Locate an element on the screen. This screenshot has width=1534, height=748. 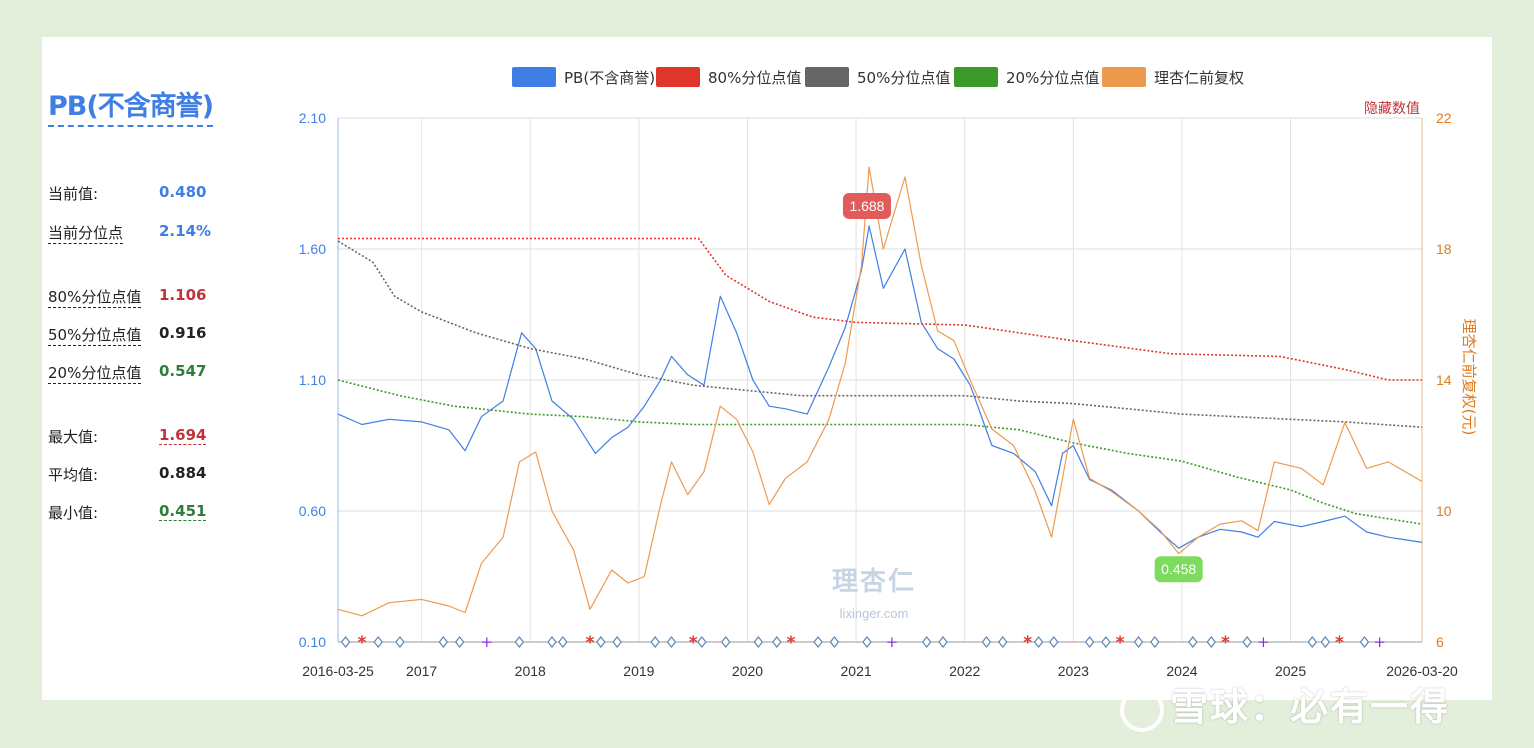
x-tick-label: 2026-03-20 is located at coordinates (1422, 671).